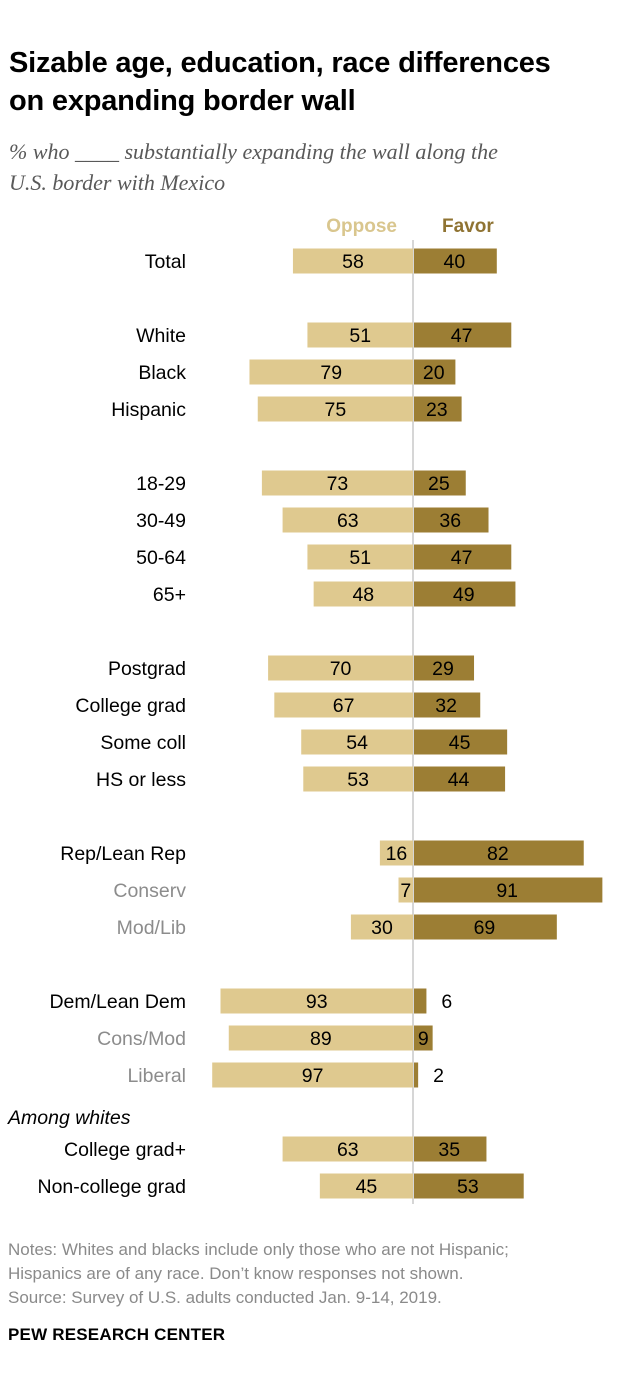 This screenshot has height=1400, width=628. I want to click on oppose-value-dem-lean-dem: 93, so click(317, 1002).